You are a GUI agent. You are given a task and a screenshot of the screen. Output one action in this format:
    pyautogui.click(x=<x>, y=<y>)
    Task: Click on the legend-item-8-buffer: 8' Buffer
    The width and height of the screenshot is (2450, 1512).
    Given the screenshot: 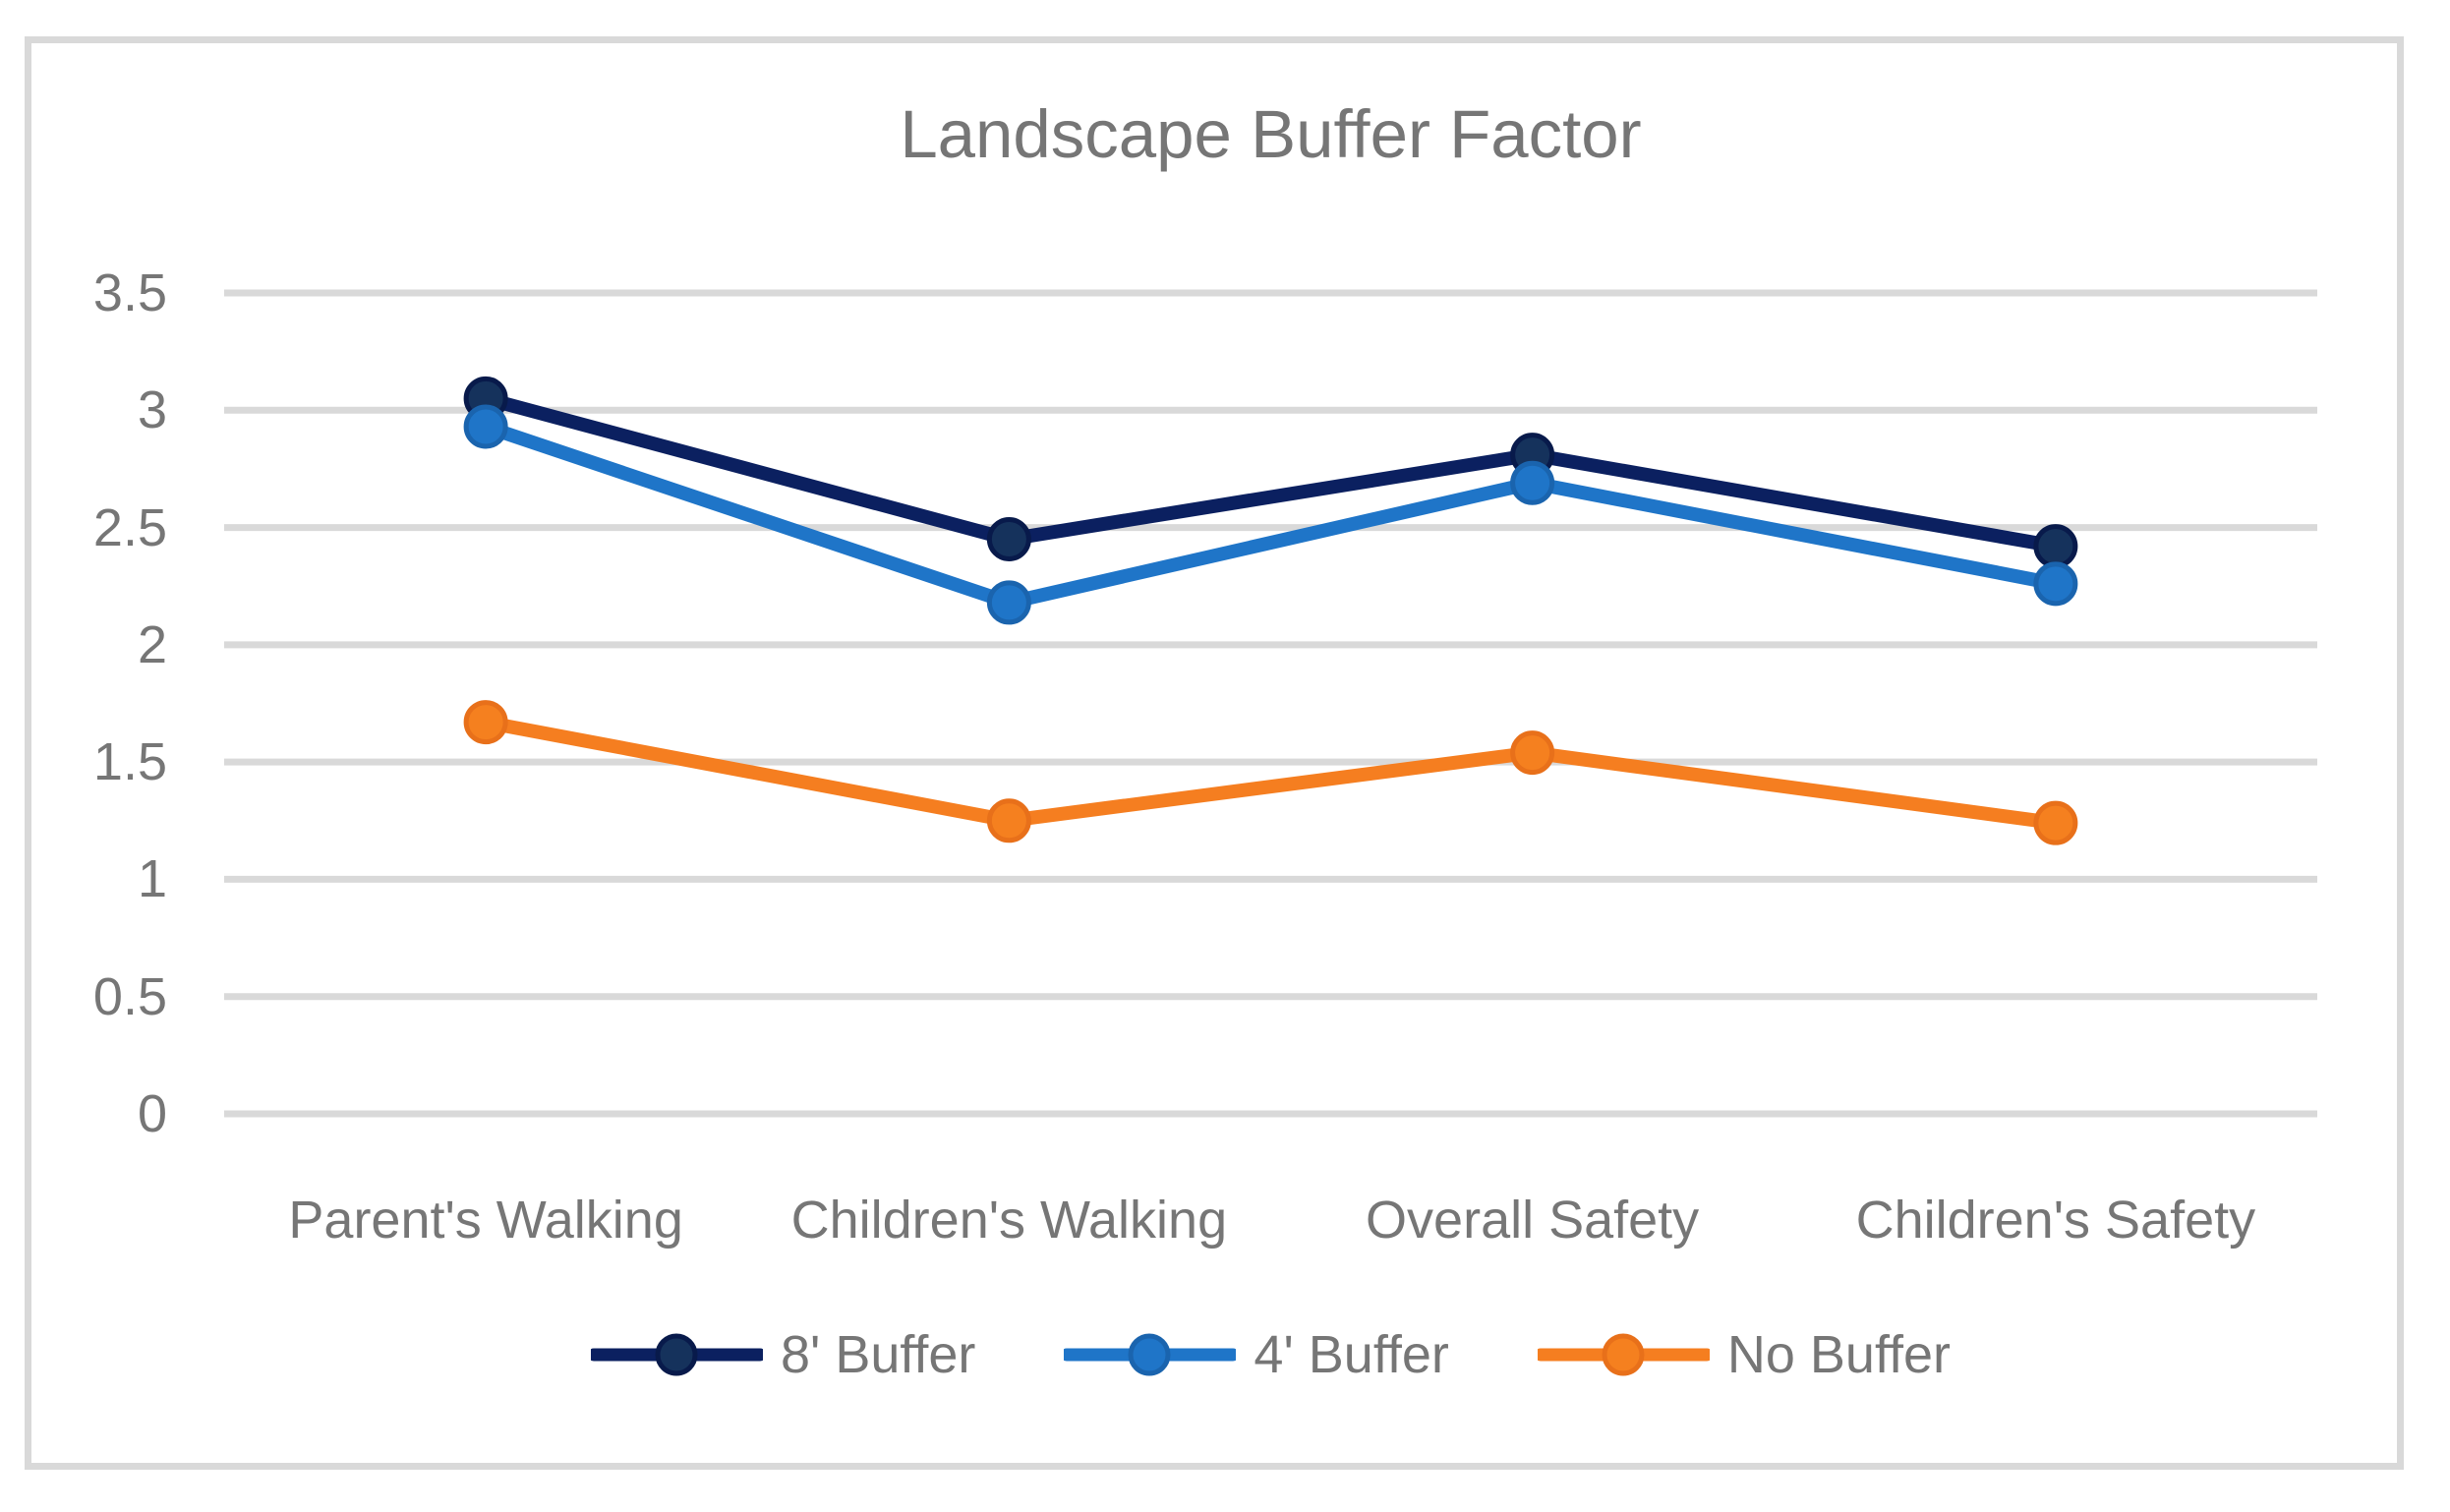 What is the action you would take?
    pyautogui.click(x=783, y=1354)
    